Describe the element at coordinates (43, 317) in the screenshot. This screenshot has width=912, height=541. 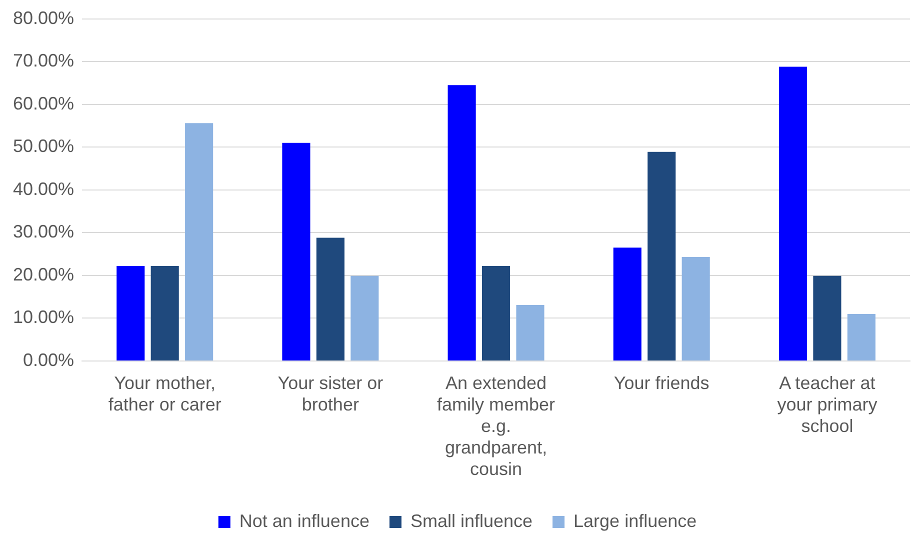
I see `y-tick-label: 10.00%` at that location.